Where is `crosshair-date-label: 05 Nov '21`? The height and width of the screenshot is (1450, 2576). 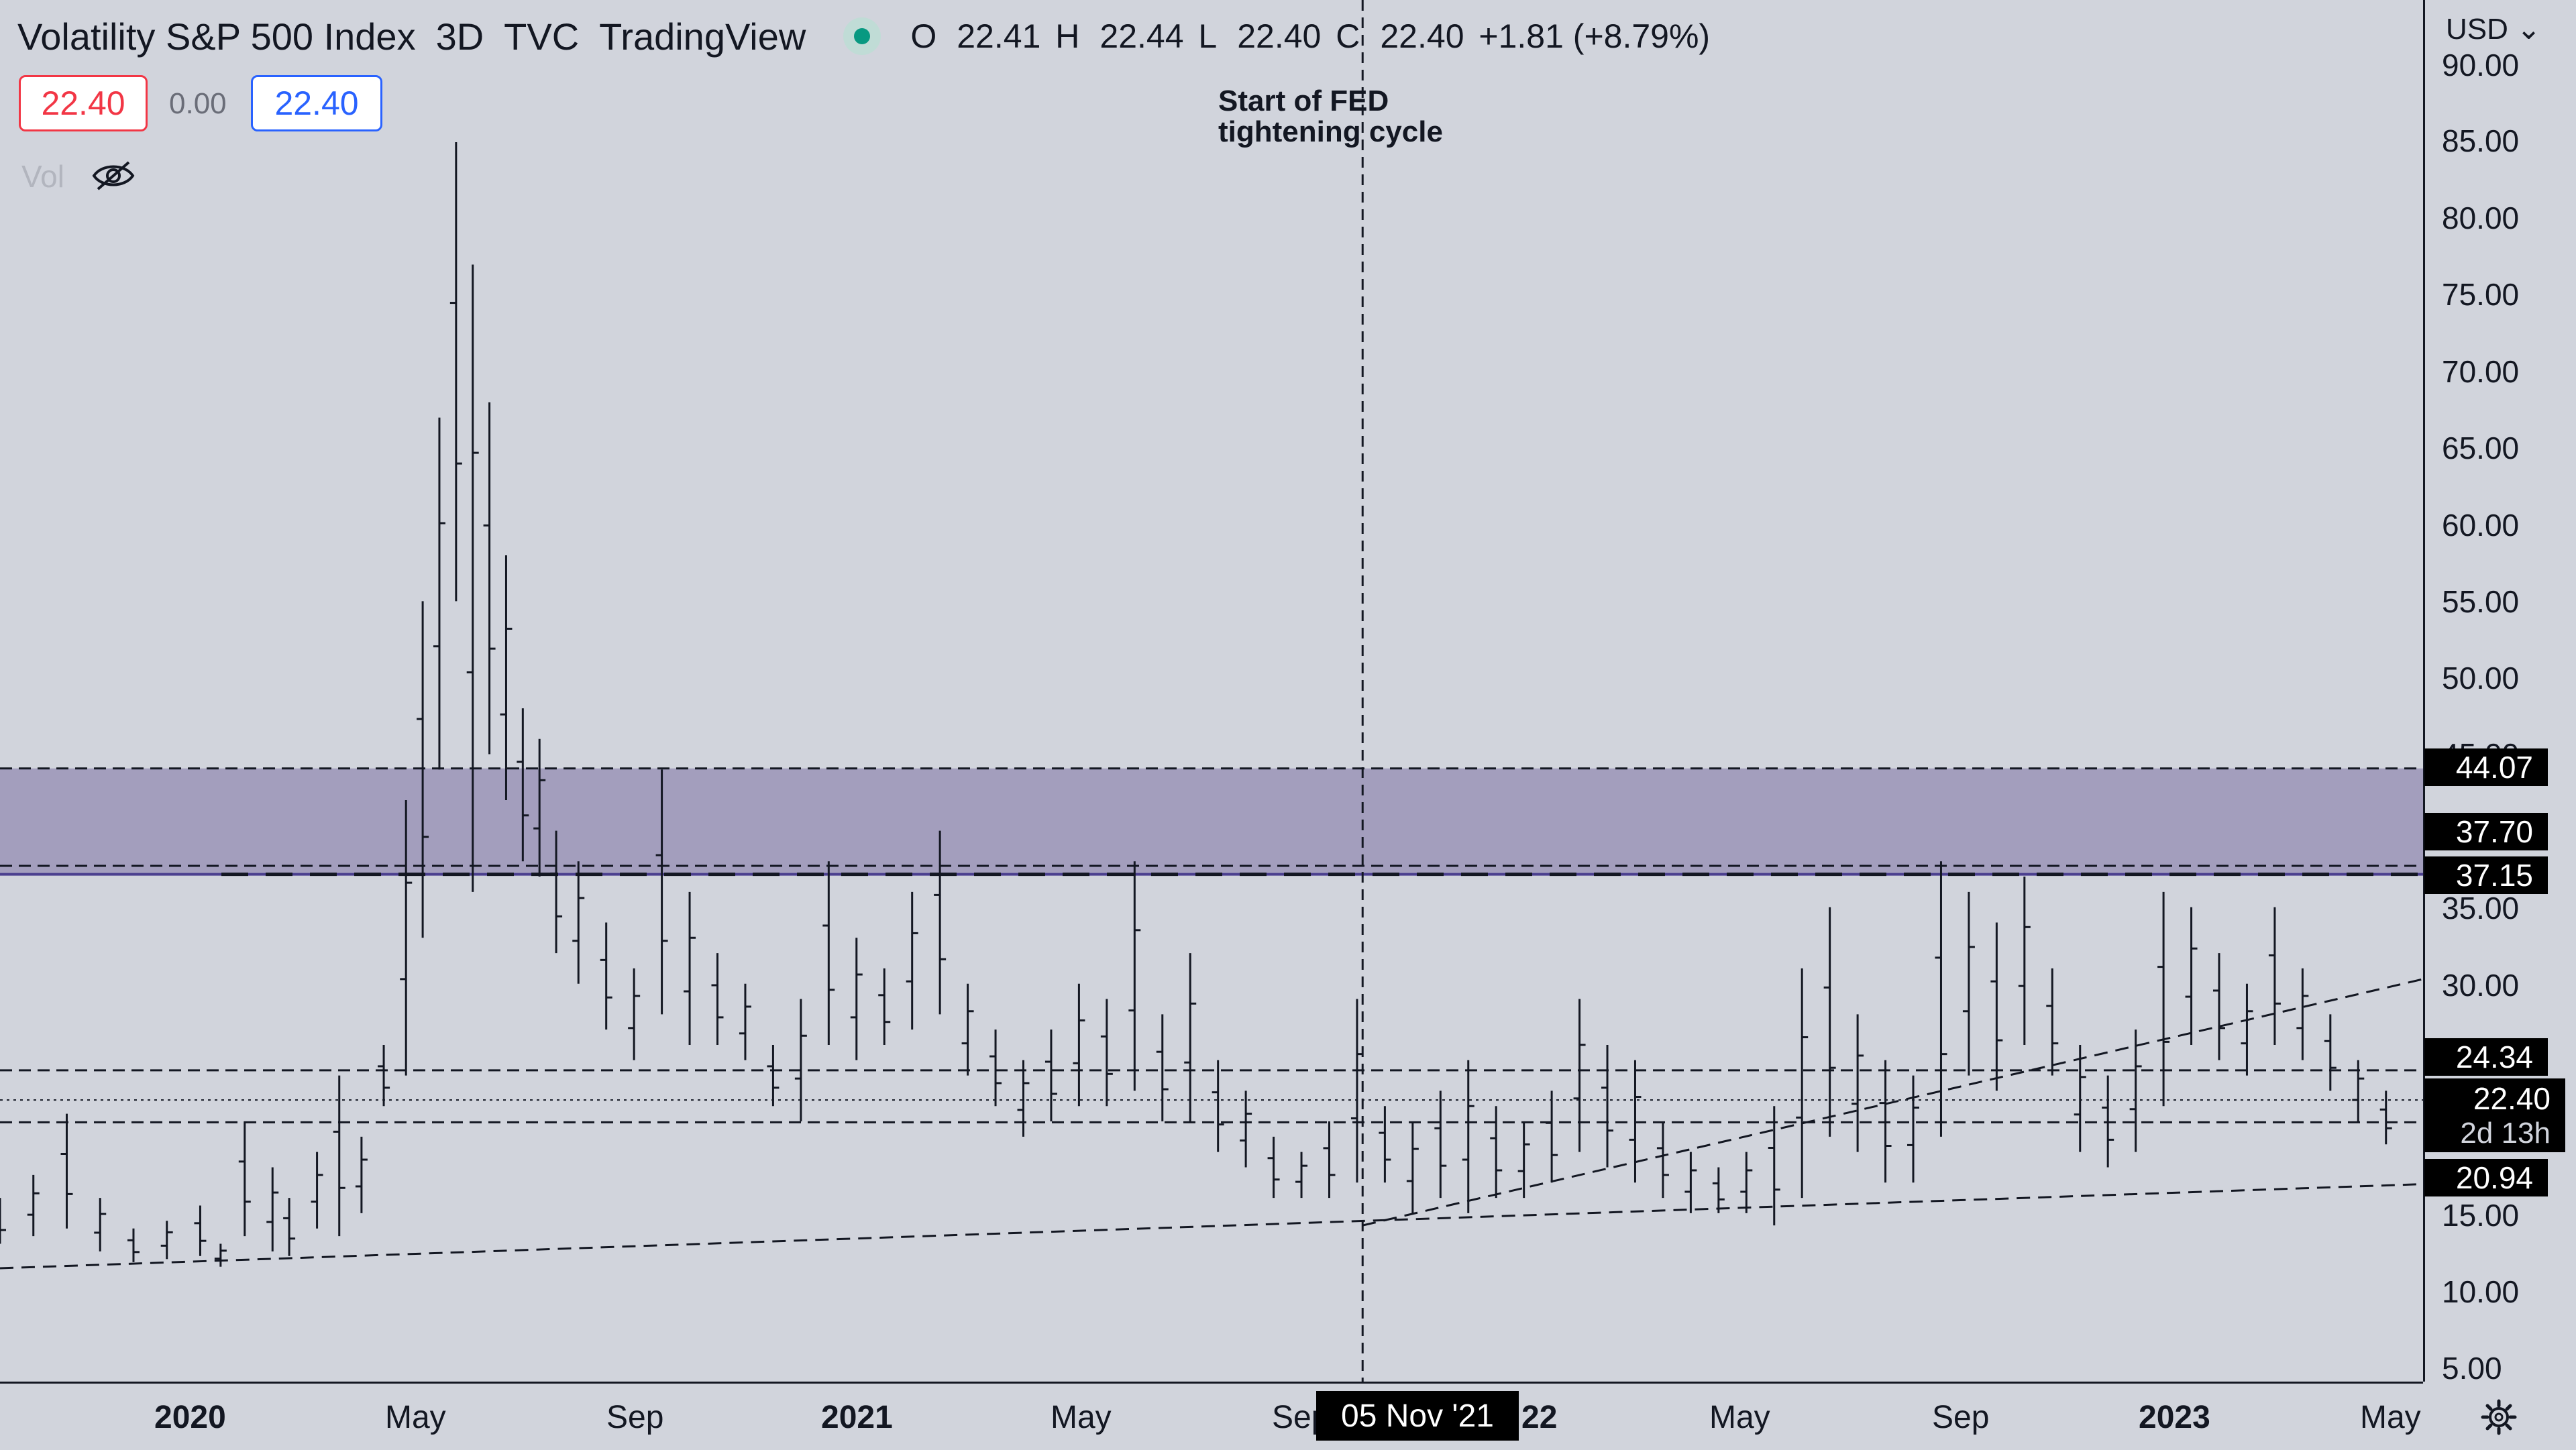
crosshair-date-label: 05 Nov '21 is located at coordinates (1417, 1416).